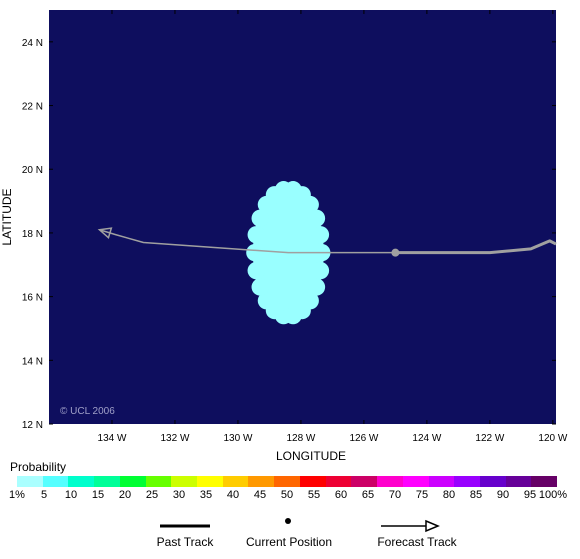 Image resolution: width=580 pixels, height=559 pixels. What do you see at coordinates (287, 495) in the screenshot?
I see `scale-label: 50` at bounding box center [287, 495].